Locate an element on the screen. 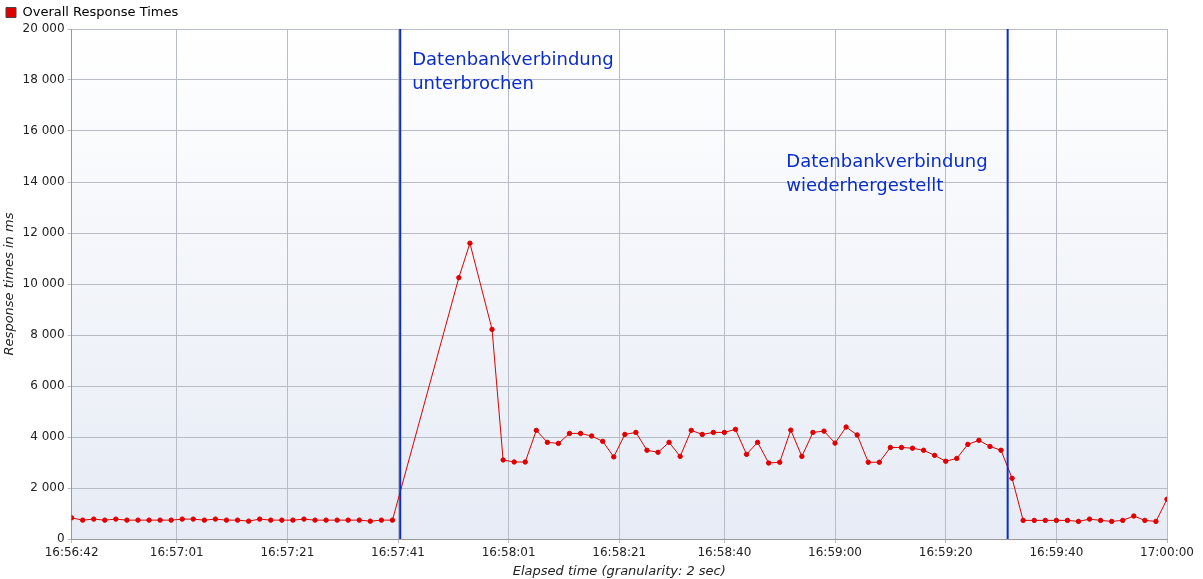 Image resolution: width=1203 pixels, height=579 pixels. ref-line-label: Datenbankverbindung unterbrochen is located at coordinates (513, 70).